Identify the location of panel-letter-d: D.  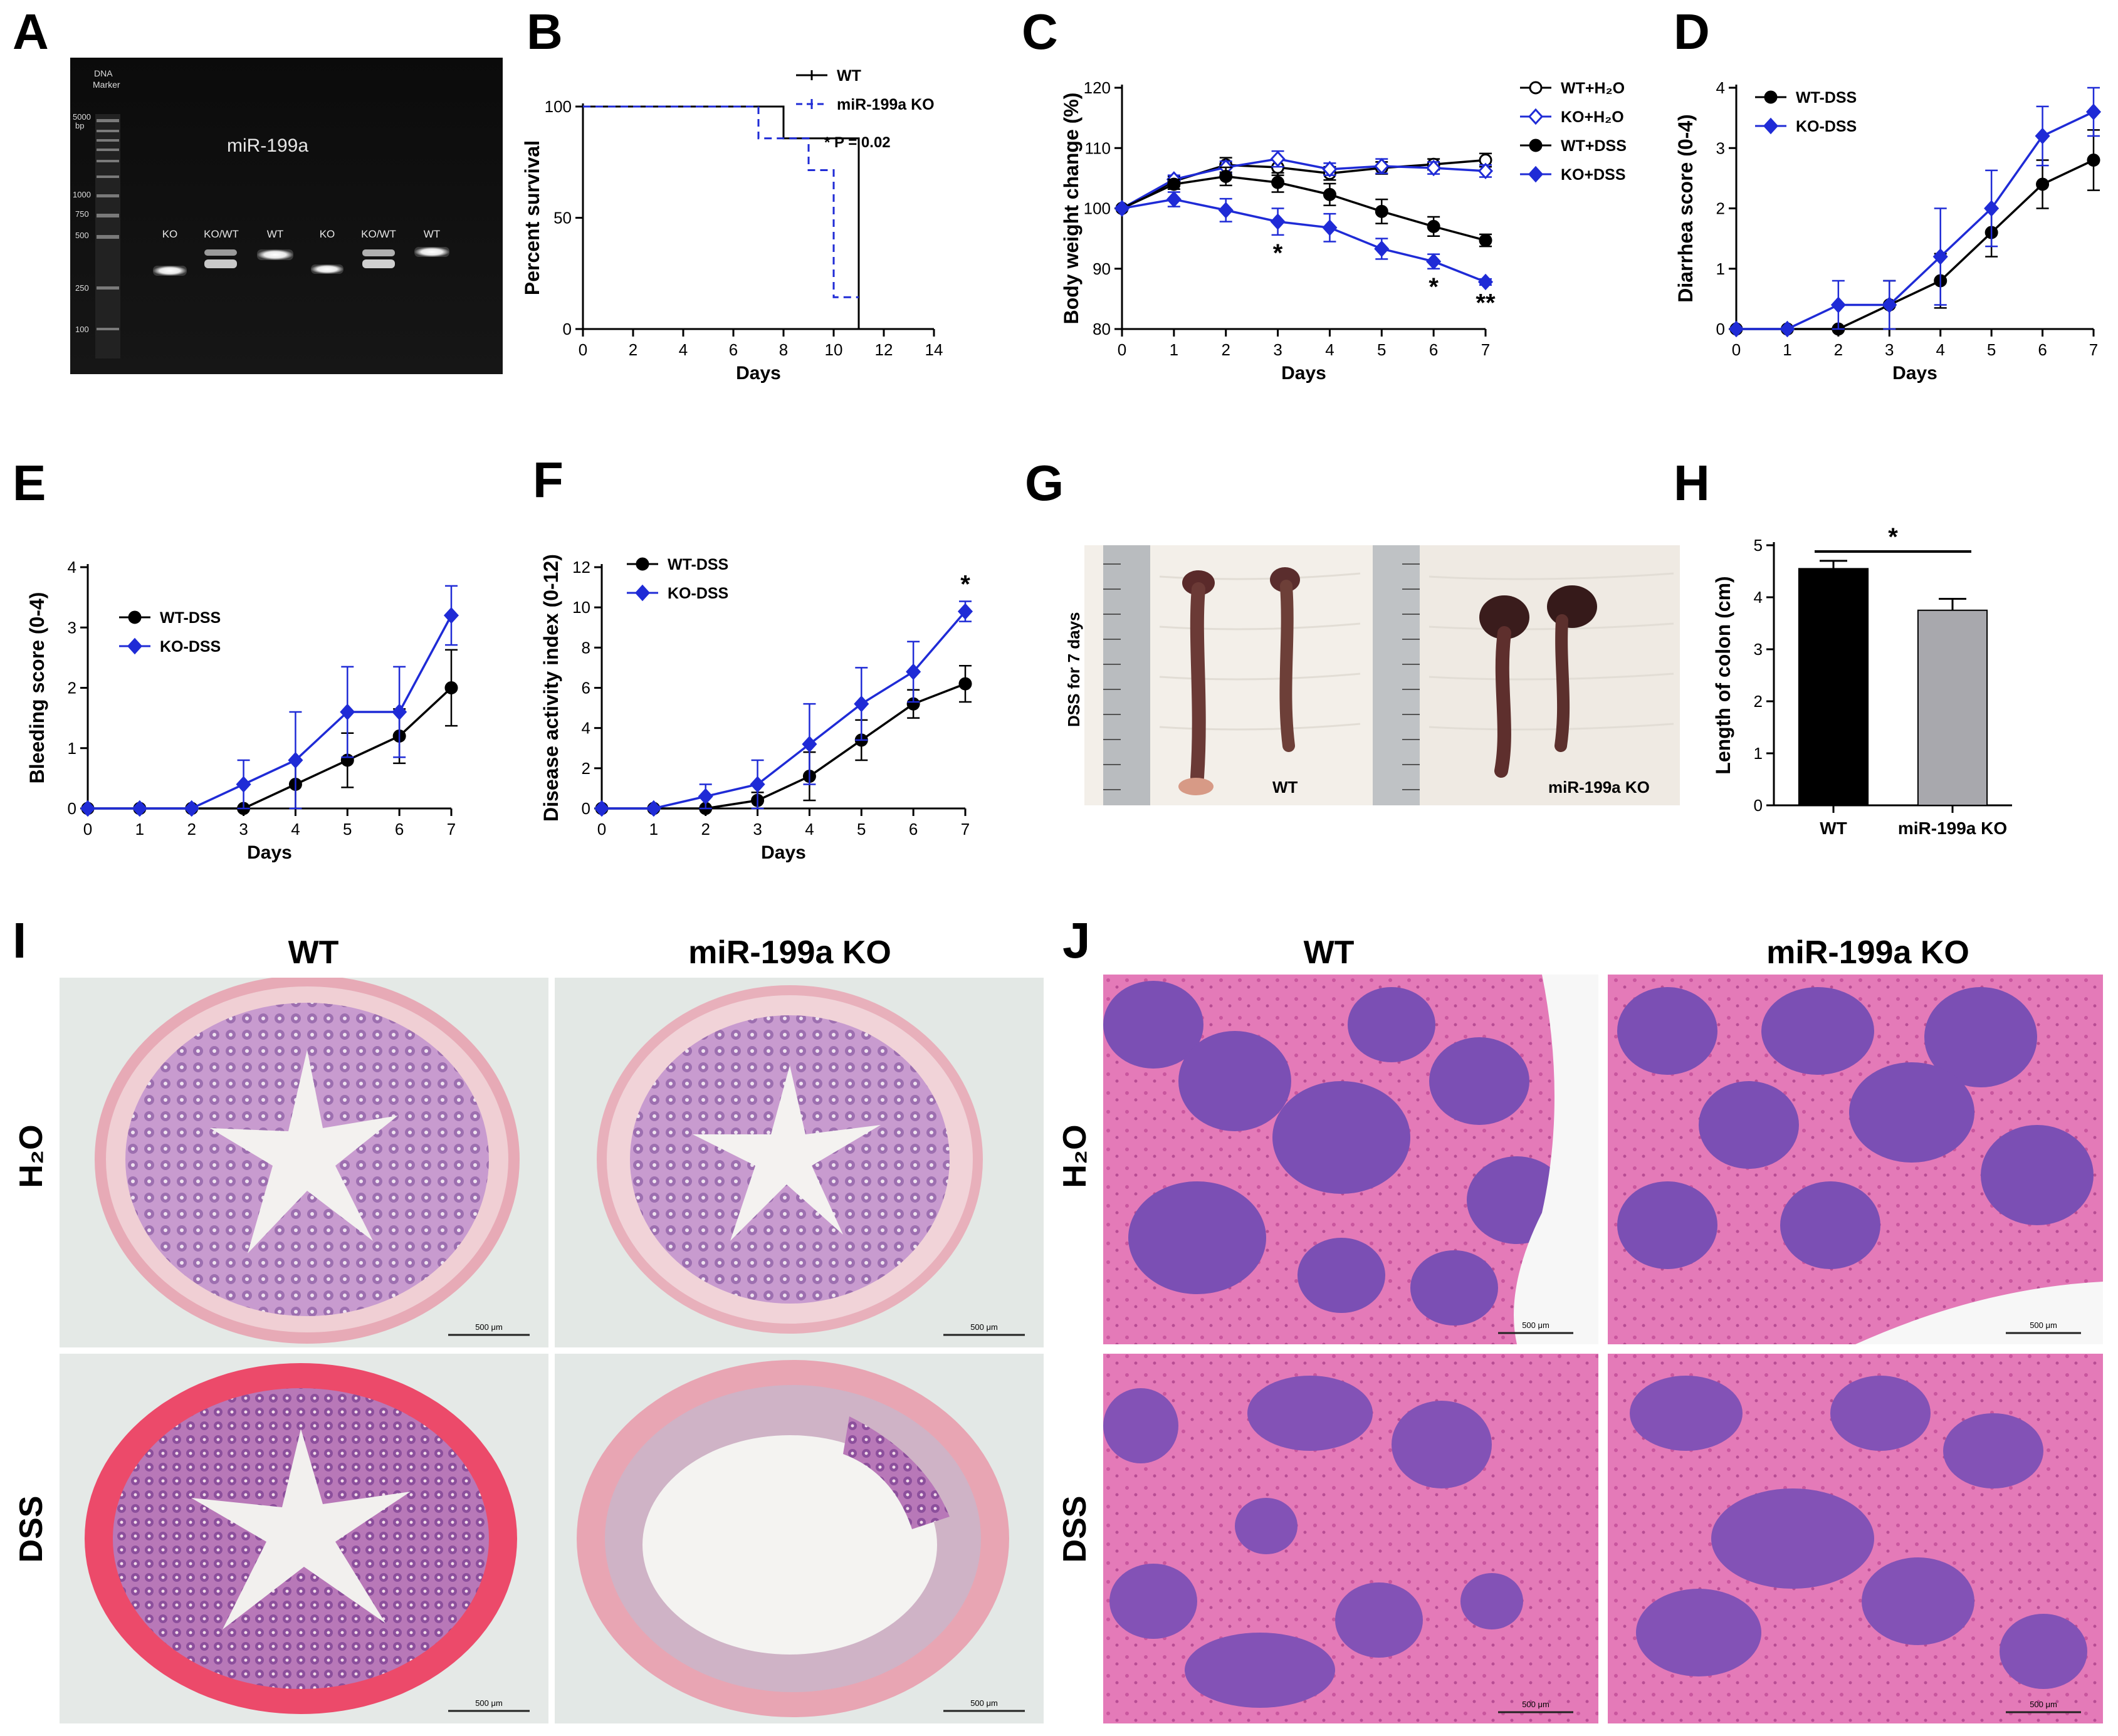
(1692, 32).